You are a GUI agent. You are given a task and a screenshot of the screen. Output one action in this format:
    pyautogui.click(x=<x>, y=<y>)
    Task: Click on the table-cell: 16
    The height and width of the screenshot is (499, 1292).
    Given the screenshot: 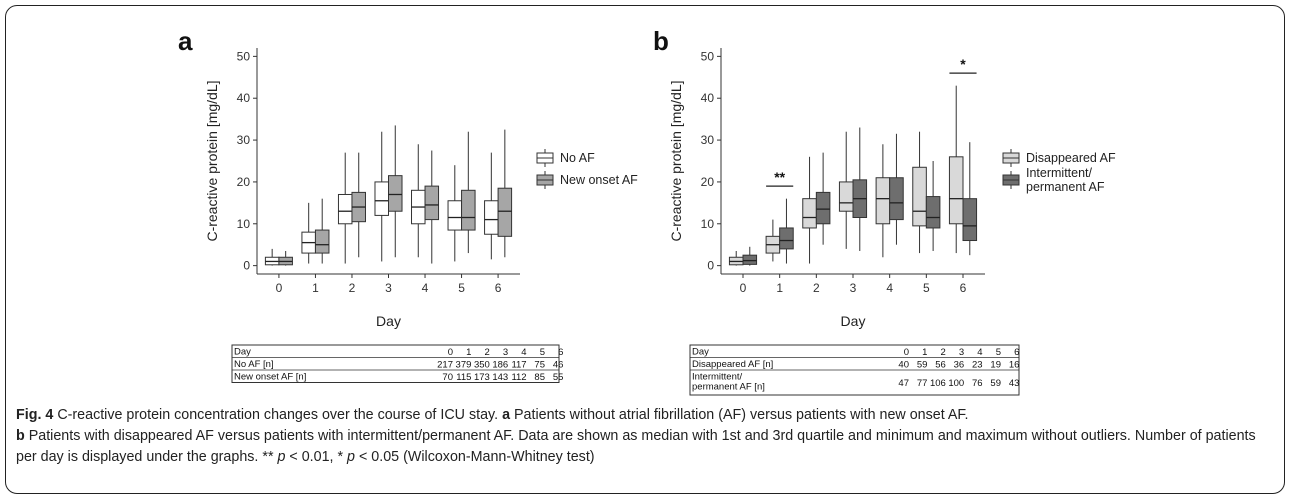 What is the action you would take?
    pyautogui.click(x=1014, y=364)
    